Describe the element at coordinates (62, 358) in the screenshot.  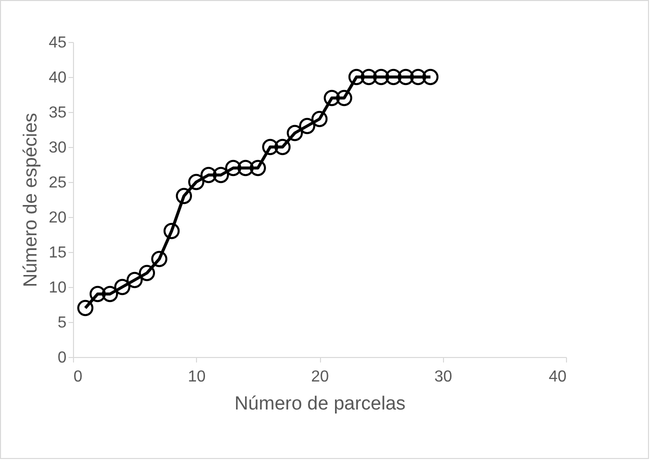
I see `y-tick-label: 0` at that location.